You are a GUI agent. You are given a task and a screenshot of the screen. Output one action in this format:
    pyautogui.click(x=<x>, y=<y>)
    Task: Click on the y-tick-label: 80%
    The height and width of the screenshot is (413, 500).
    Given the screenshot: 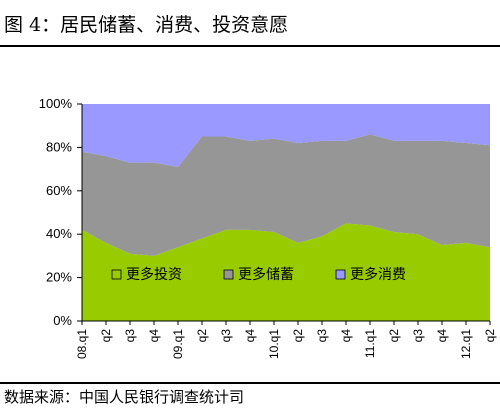 What is the action you would take?
    pyautogui.click(x=59, y=146)
    